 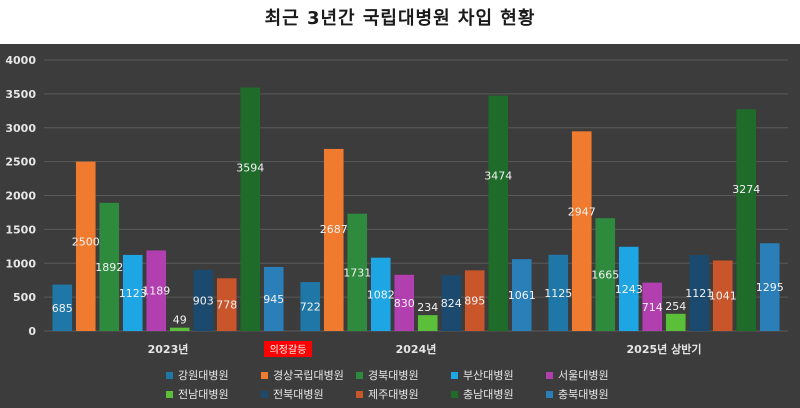 I want to click on data-label: 722, so click(x=310, y=307).